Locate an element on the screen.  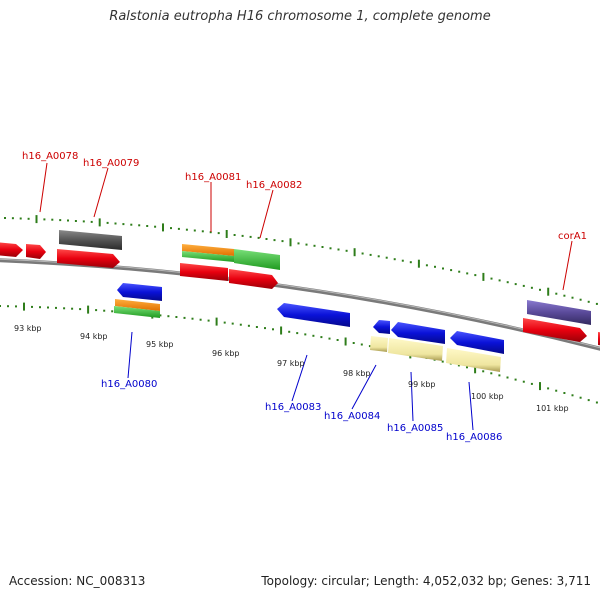
tick-label-96kbp: 96 kbp is located at coordinates (226, 353).